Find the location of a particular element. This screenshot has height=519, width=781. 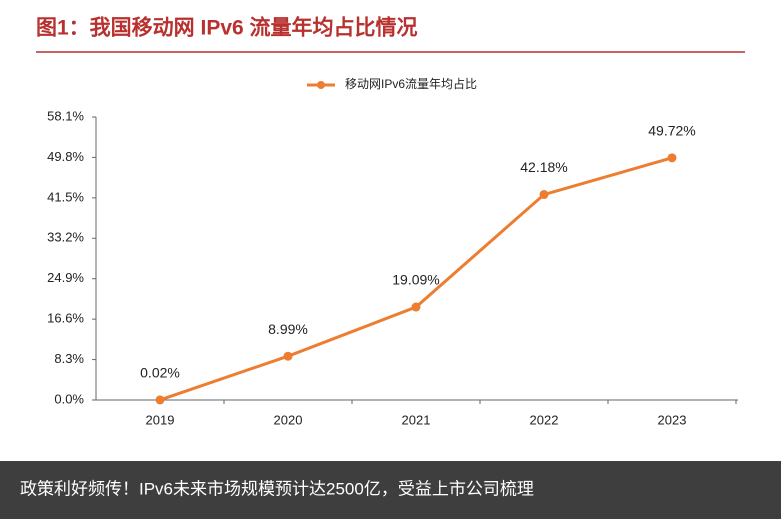

y-tick-label: 33.2% is located at coordinates (65, 237).